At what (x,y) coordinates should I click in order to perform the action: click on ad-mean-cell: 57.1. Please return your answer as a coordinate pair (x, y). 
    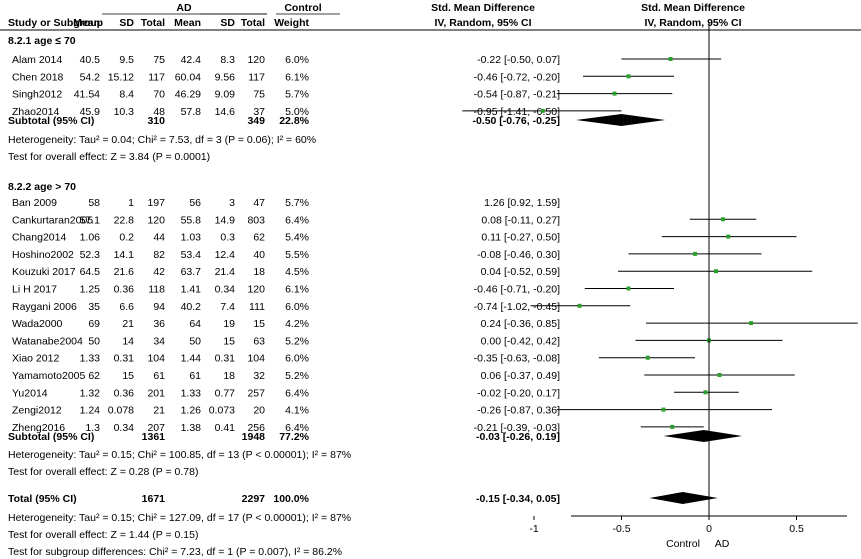
    Looking at the image, I should click on (90, 220).